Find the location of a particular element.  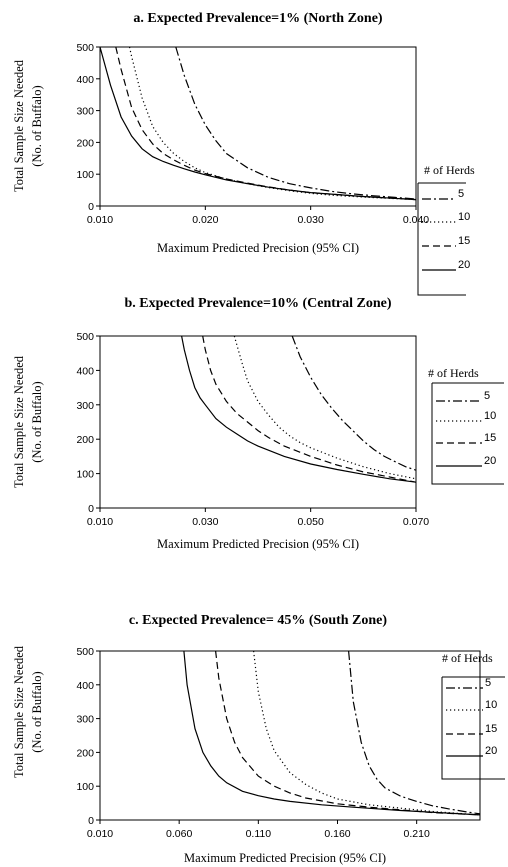

x-tick-label: 0.040 is located at coordinates (416, 220).